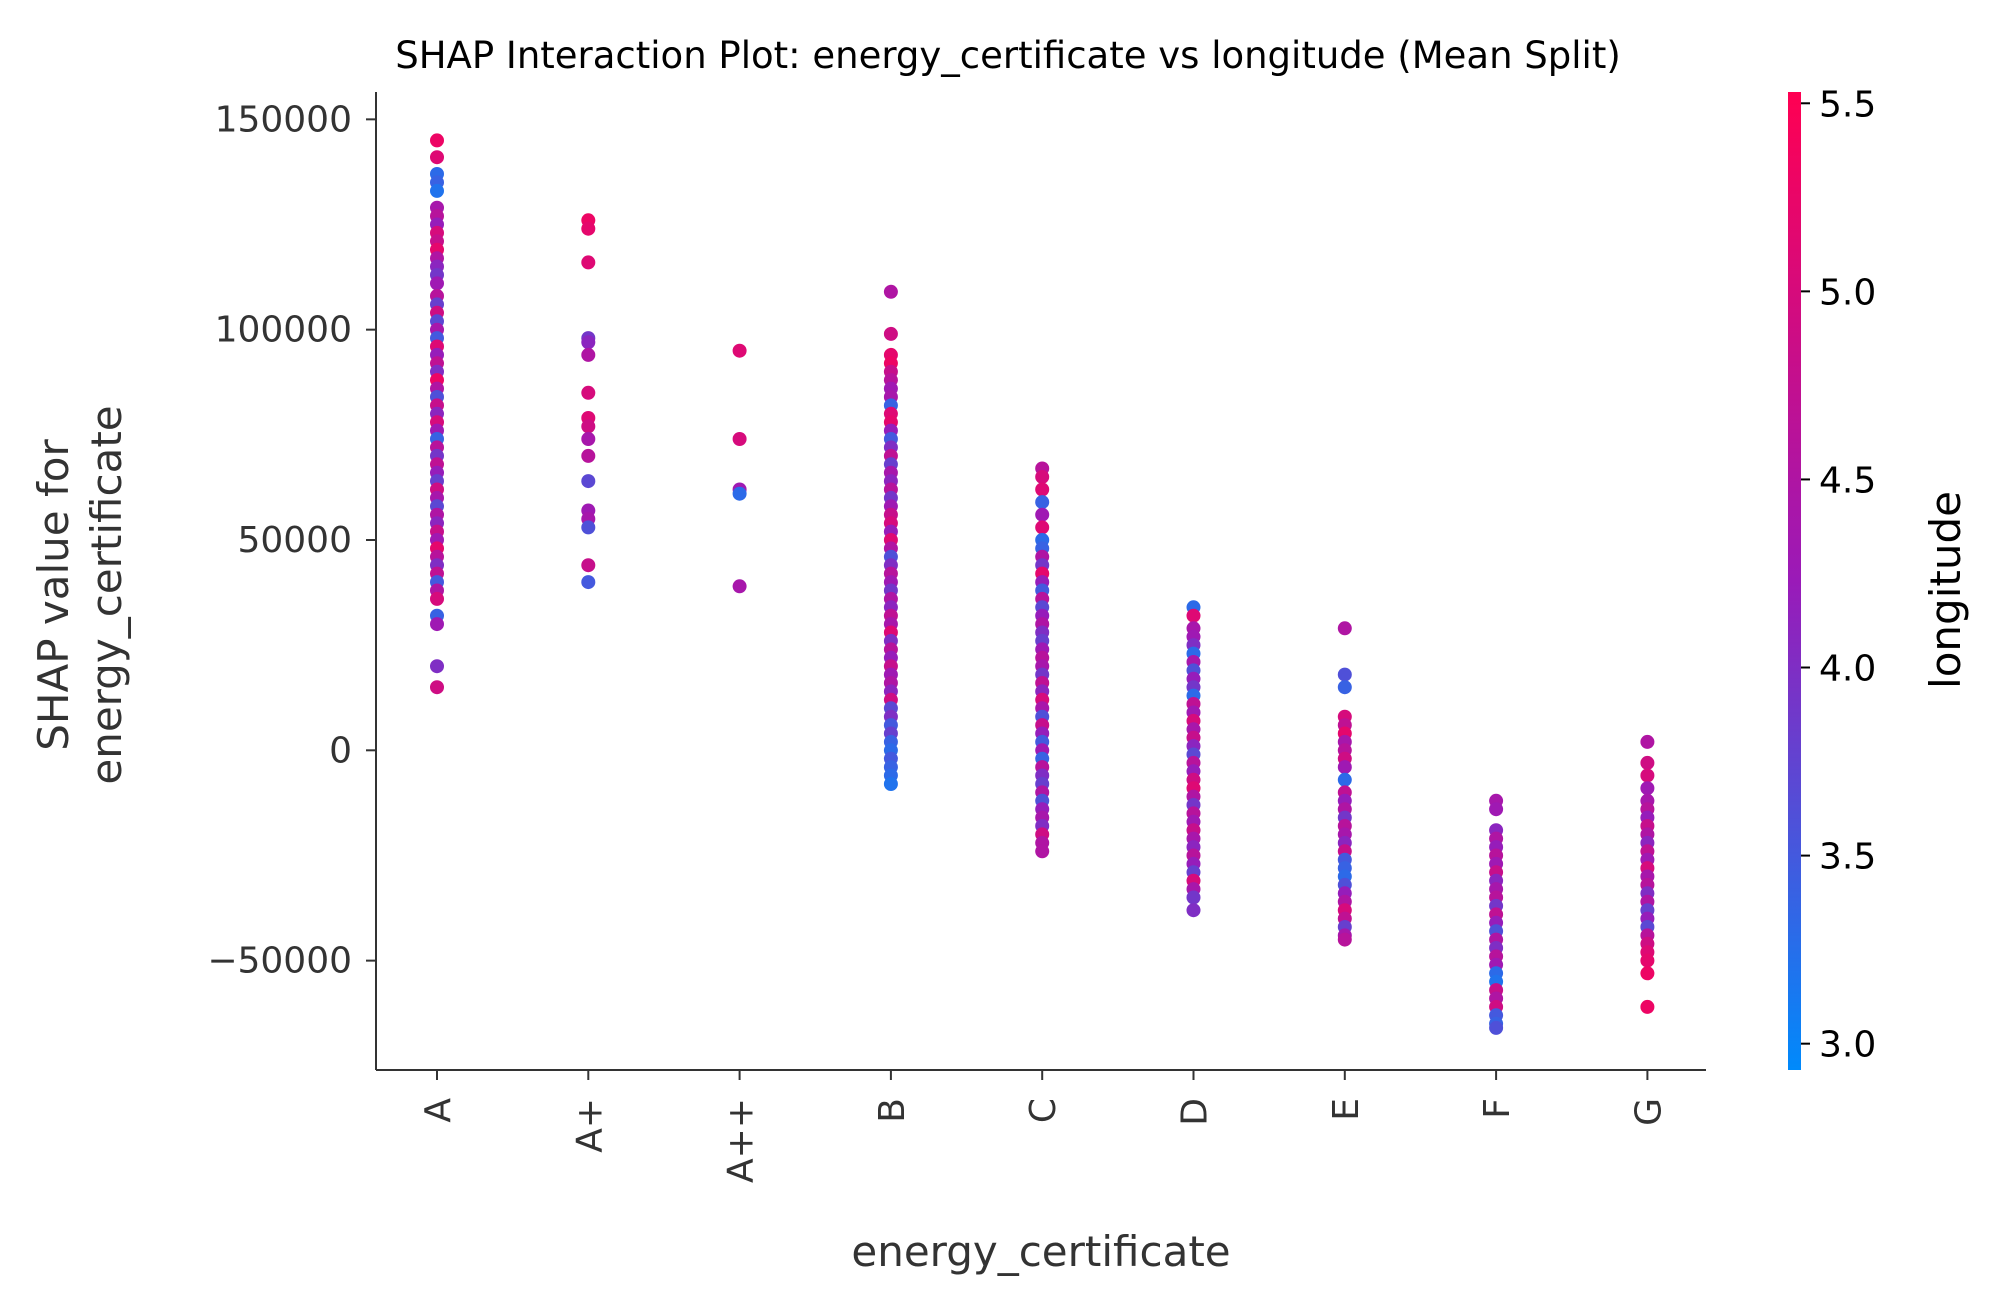 The width and height of the screenshot is (1993, 1305). I want to click on x-tick-label: F, so click(1497, 1108).